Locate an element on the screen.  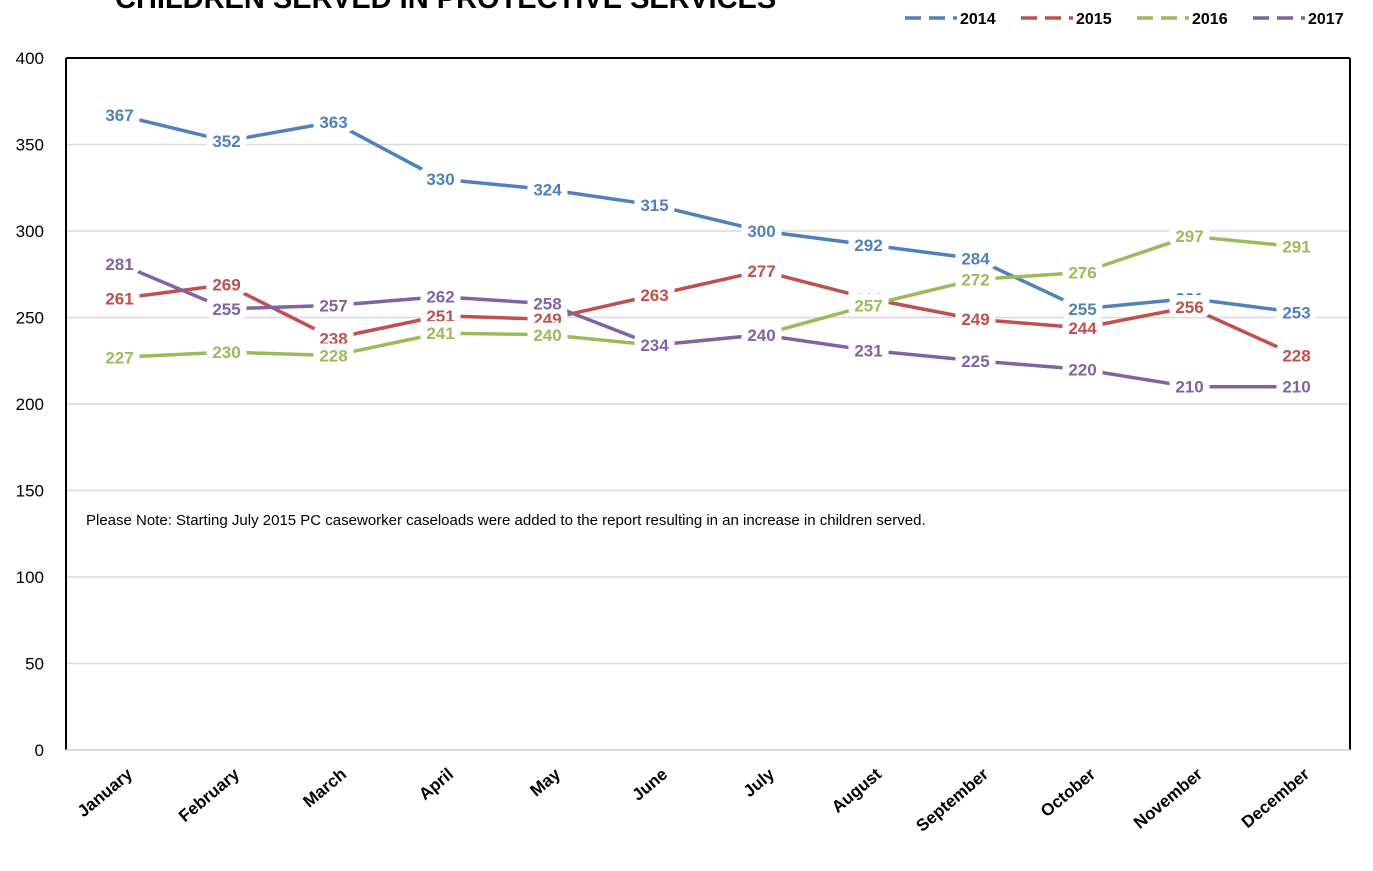
data-label: 244 is located at coordinates (1082, 328).